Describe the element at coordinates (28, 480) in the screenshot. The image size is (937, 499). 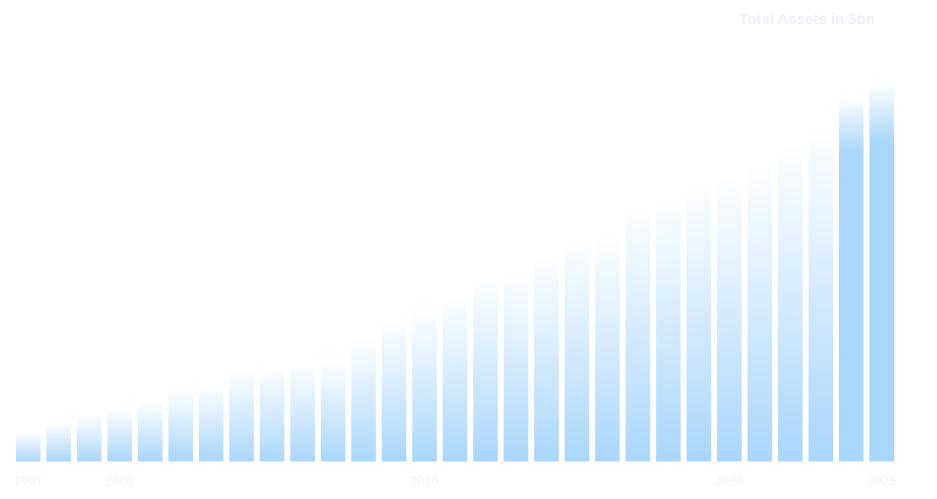
I see `x-tick-label: 1997` at that location.